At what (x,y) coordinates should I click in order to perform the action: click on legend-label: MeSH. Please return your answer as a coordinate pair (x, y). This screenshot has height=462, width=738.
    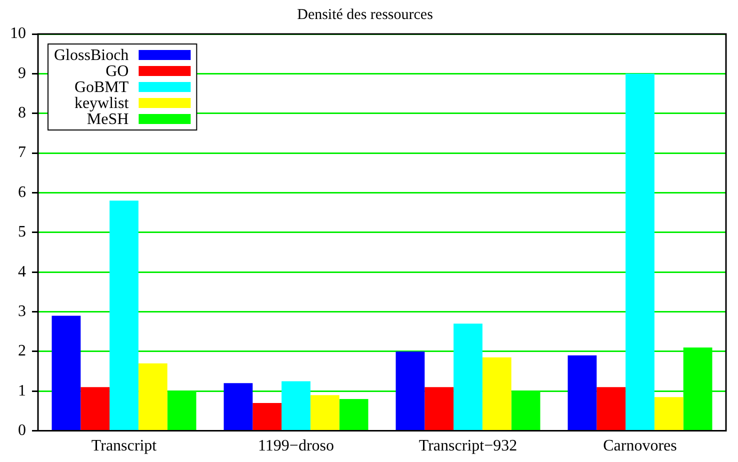
    Looking at the image, I should click on (108, 119).